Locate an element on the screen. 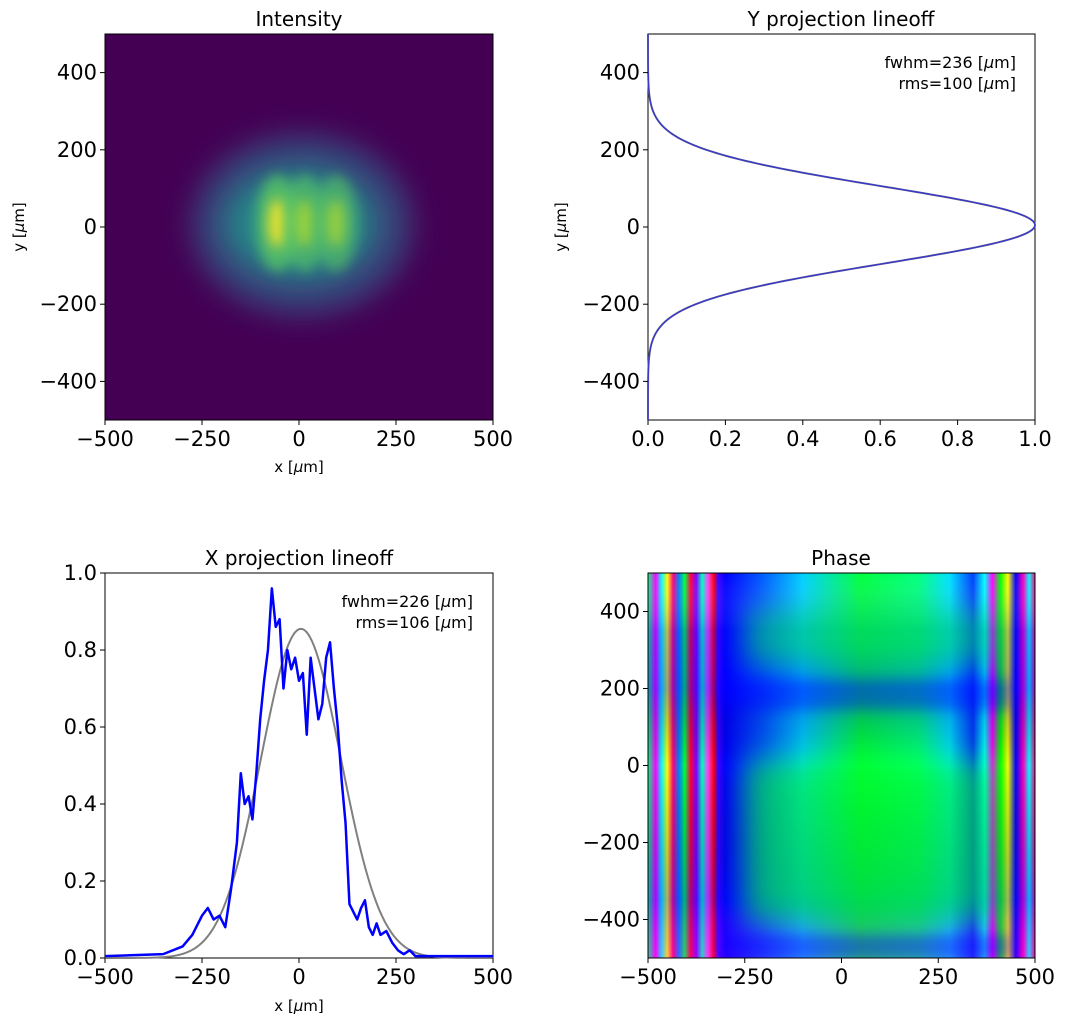 This screenshot has width=1066, height=1025. phase-ytick-label: 200 is located at coordinates (620, 689).